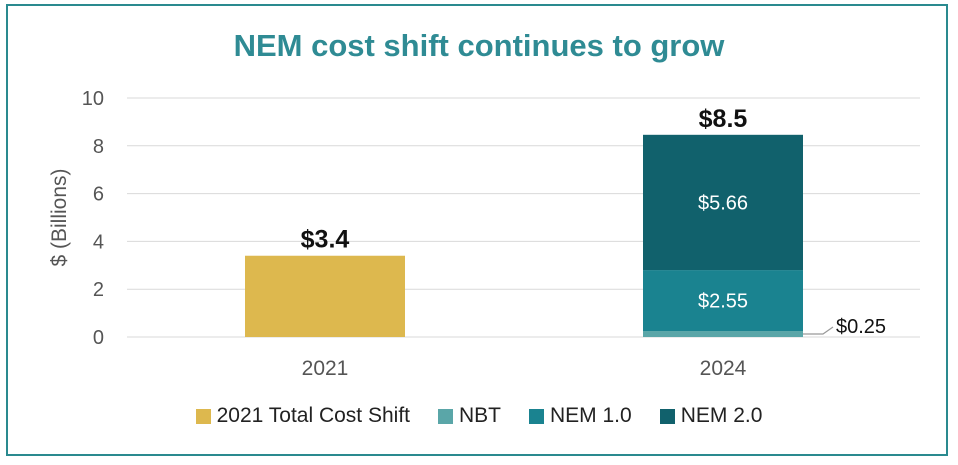 The height and width of the screenshot is (465, 958). What do you see at coordinates (98, 338) in the screenshot?
I see `y-tick-label: 0` at bounding box center [98, 338].